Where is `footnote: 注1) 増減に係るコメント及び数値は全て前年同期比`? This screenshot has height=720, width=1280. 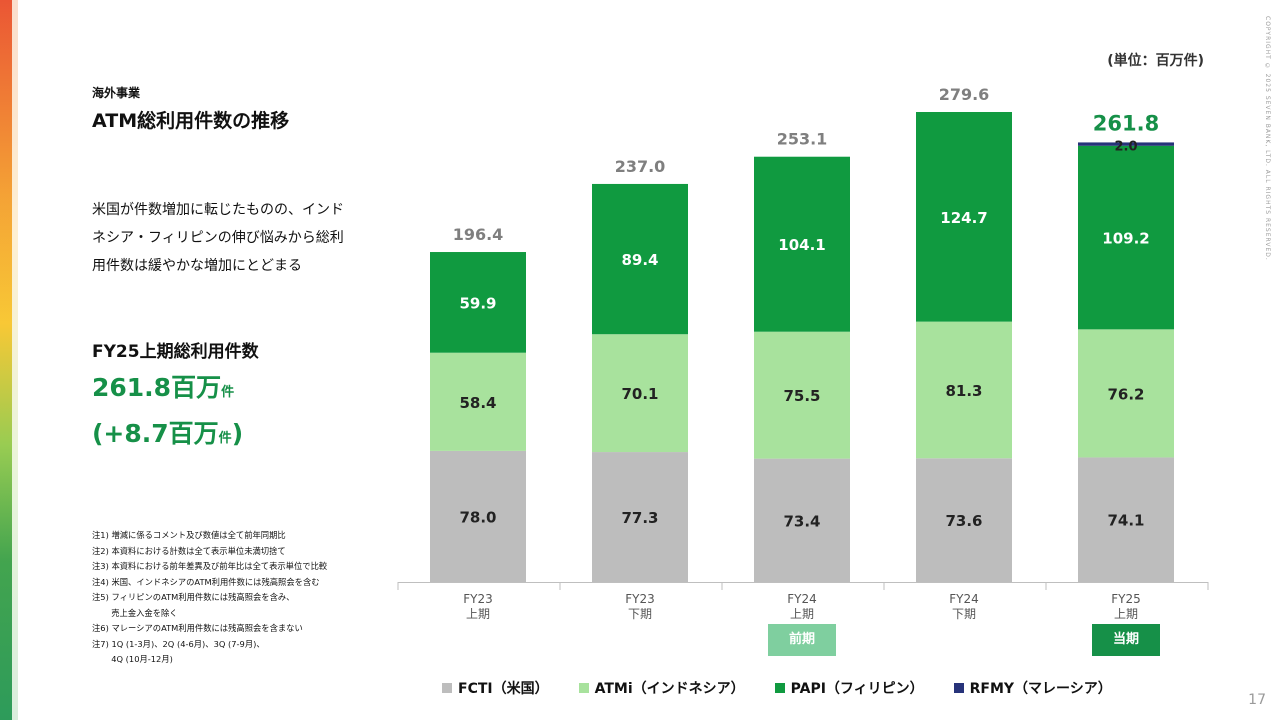
footnote: 注1) 増減に係るコメント及び数値は全て前年同期比 is located at coordinates (189, 535).